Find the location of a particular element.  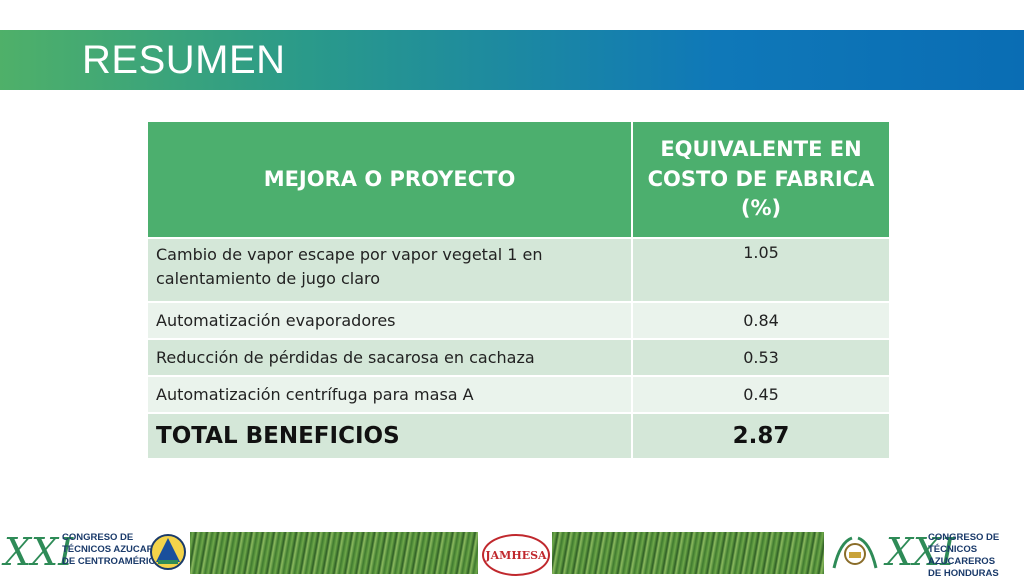

column-header-project: MEJORA O PROYECTO is located at coordinates (389, 179).